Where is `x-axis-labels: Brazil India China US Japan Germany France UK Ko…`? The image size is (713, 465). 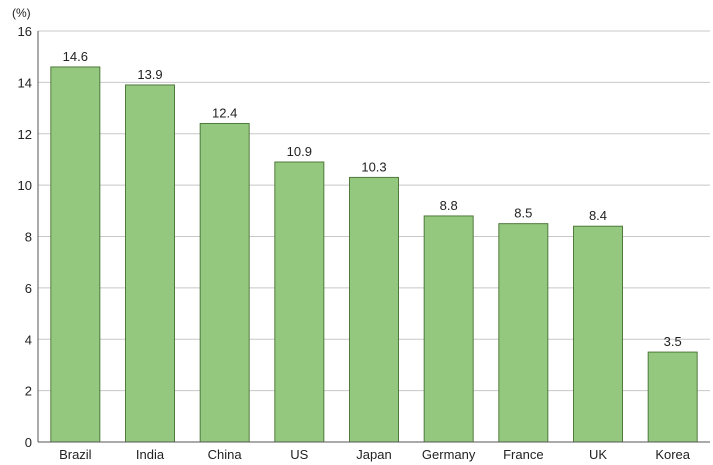
x-axis-labels: Brazil India China US Japan Germany France UK Ko… is located at coordinates (375, 454).